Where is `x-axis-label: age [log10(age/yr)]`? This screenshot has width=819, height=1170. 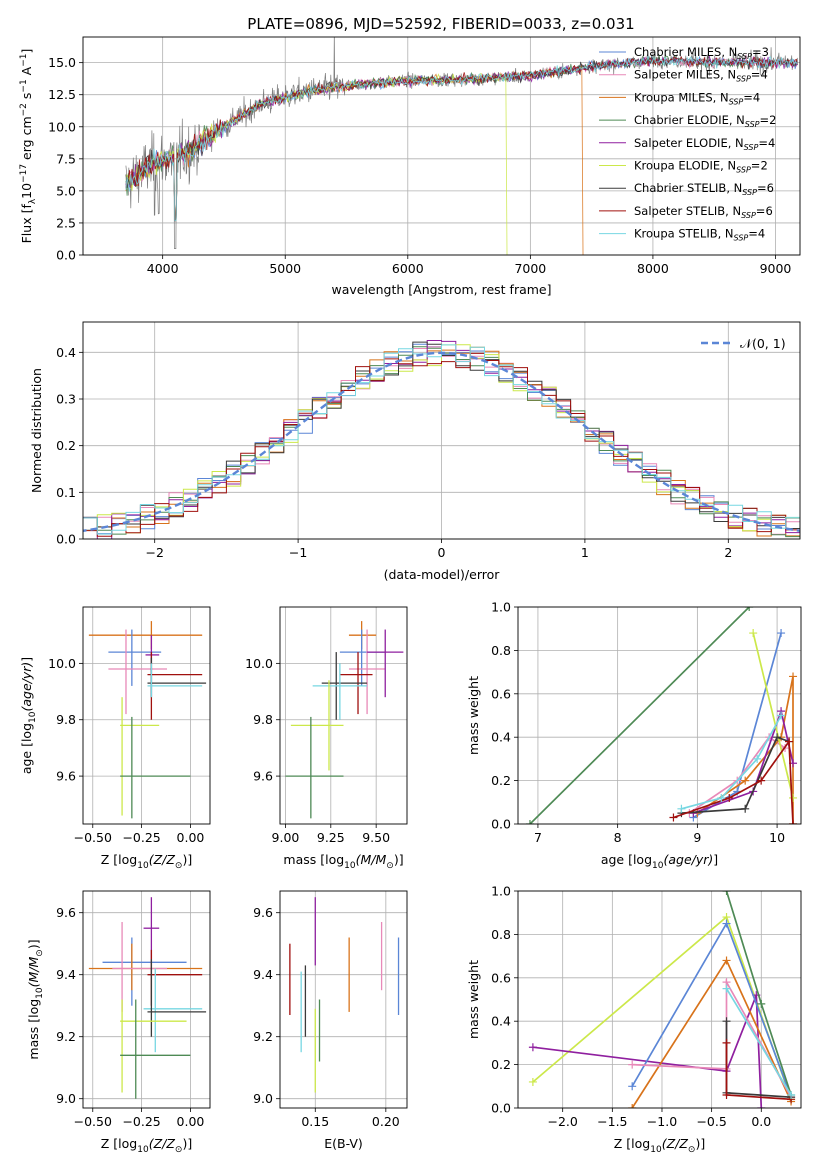
x-axis-label: age [log10(age/yr)] is located at coordinates (659, 861).